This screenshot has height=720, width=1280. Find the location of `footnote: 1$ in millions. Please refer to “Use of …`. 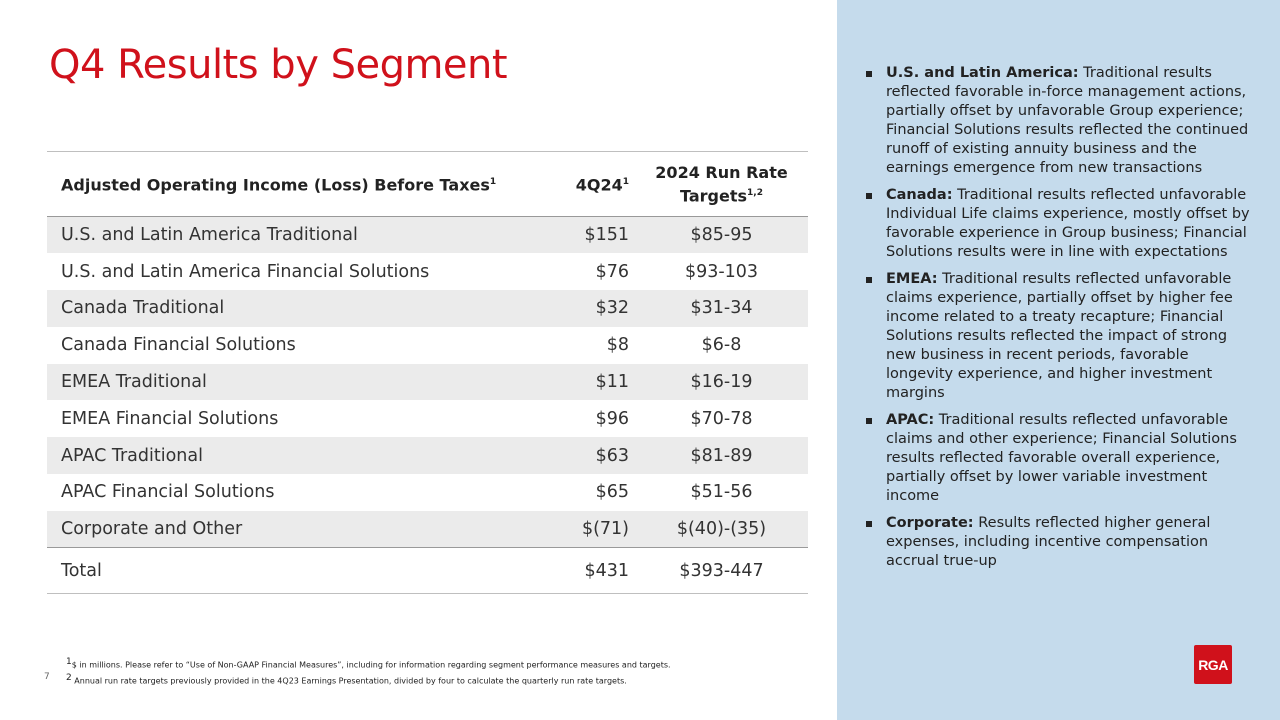

footnote: 1$ in millions. Please refer to “Use of … is located at coordinates (368, 663).